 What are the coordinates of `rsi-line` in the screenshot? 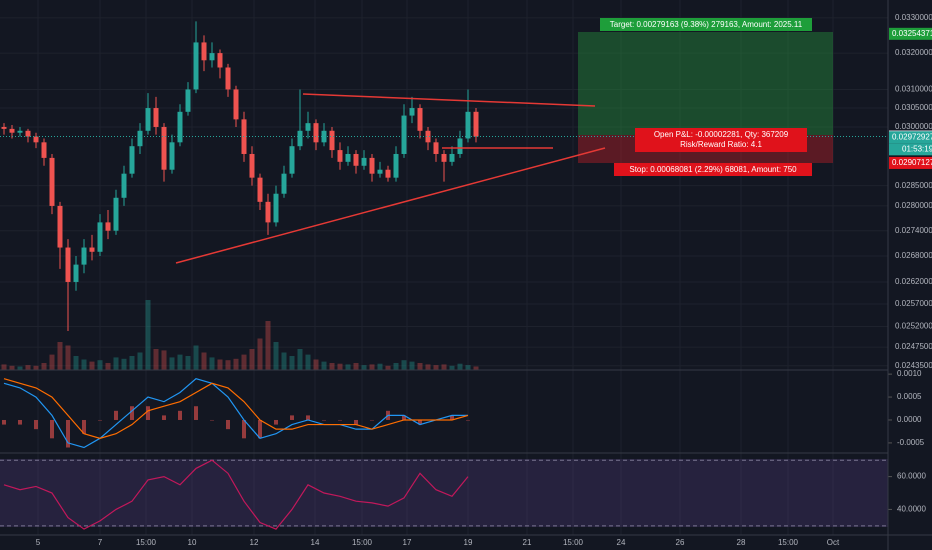 It's located at (236, 494).